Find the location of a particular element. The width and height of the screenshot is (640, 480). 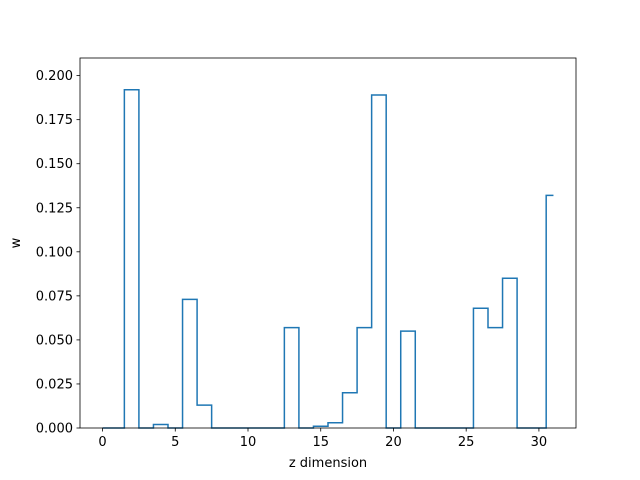

y-tick-label: 0.075 is located at coordinates (54, 296).